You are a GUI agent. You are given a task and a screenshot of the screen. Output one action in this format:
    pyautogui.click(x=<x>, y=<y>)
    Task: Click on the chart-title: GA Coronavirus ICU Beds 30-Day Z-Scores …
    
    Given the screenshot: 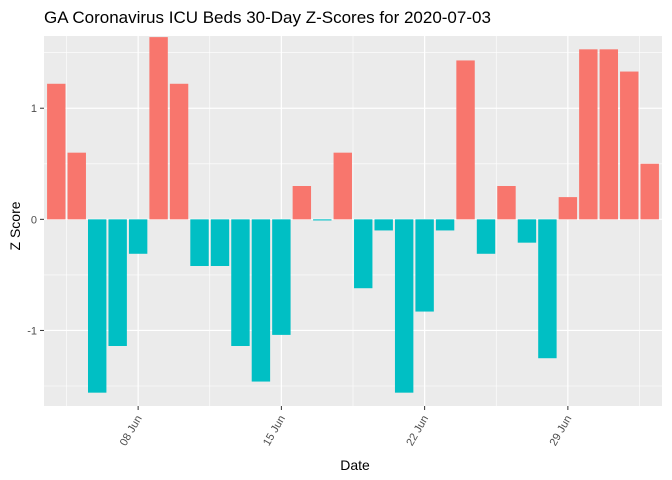 What is the action you would take?
    pyautogui.click(x=267, y=17)
    